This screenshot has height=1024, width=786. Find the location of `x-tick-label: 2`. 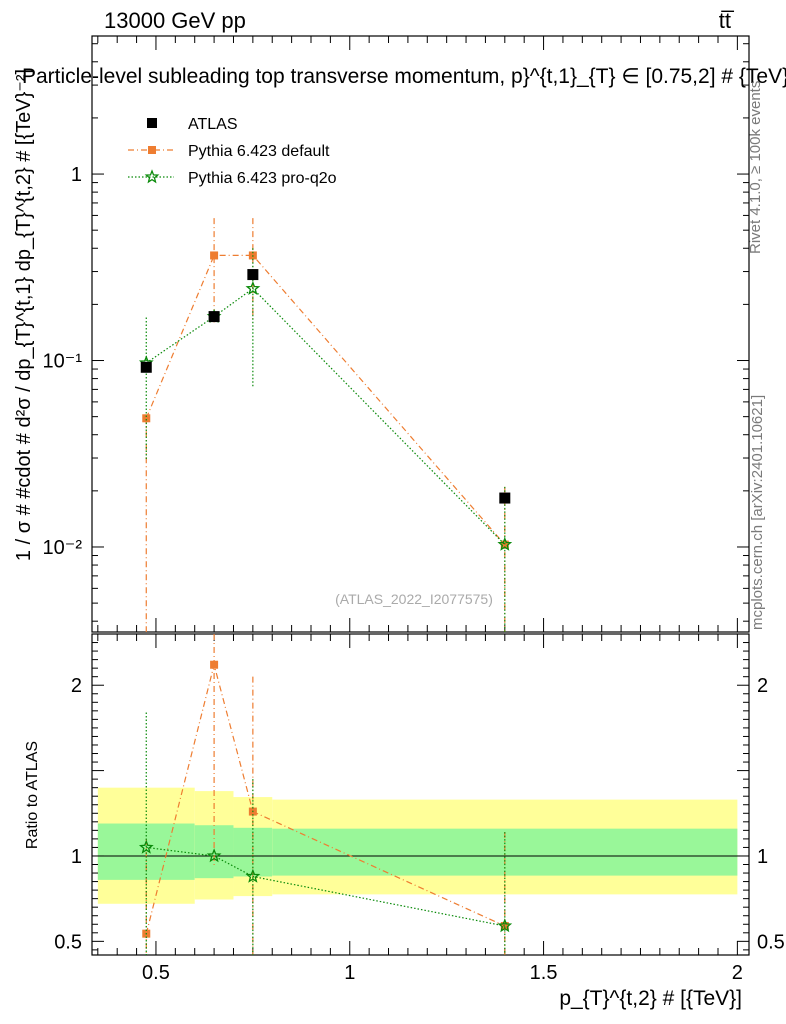

x-tick-label: 2 is located at coordinates (737, 973).